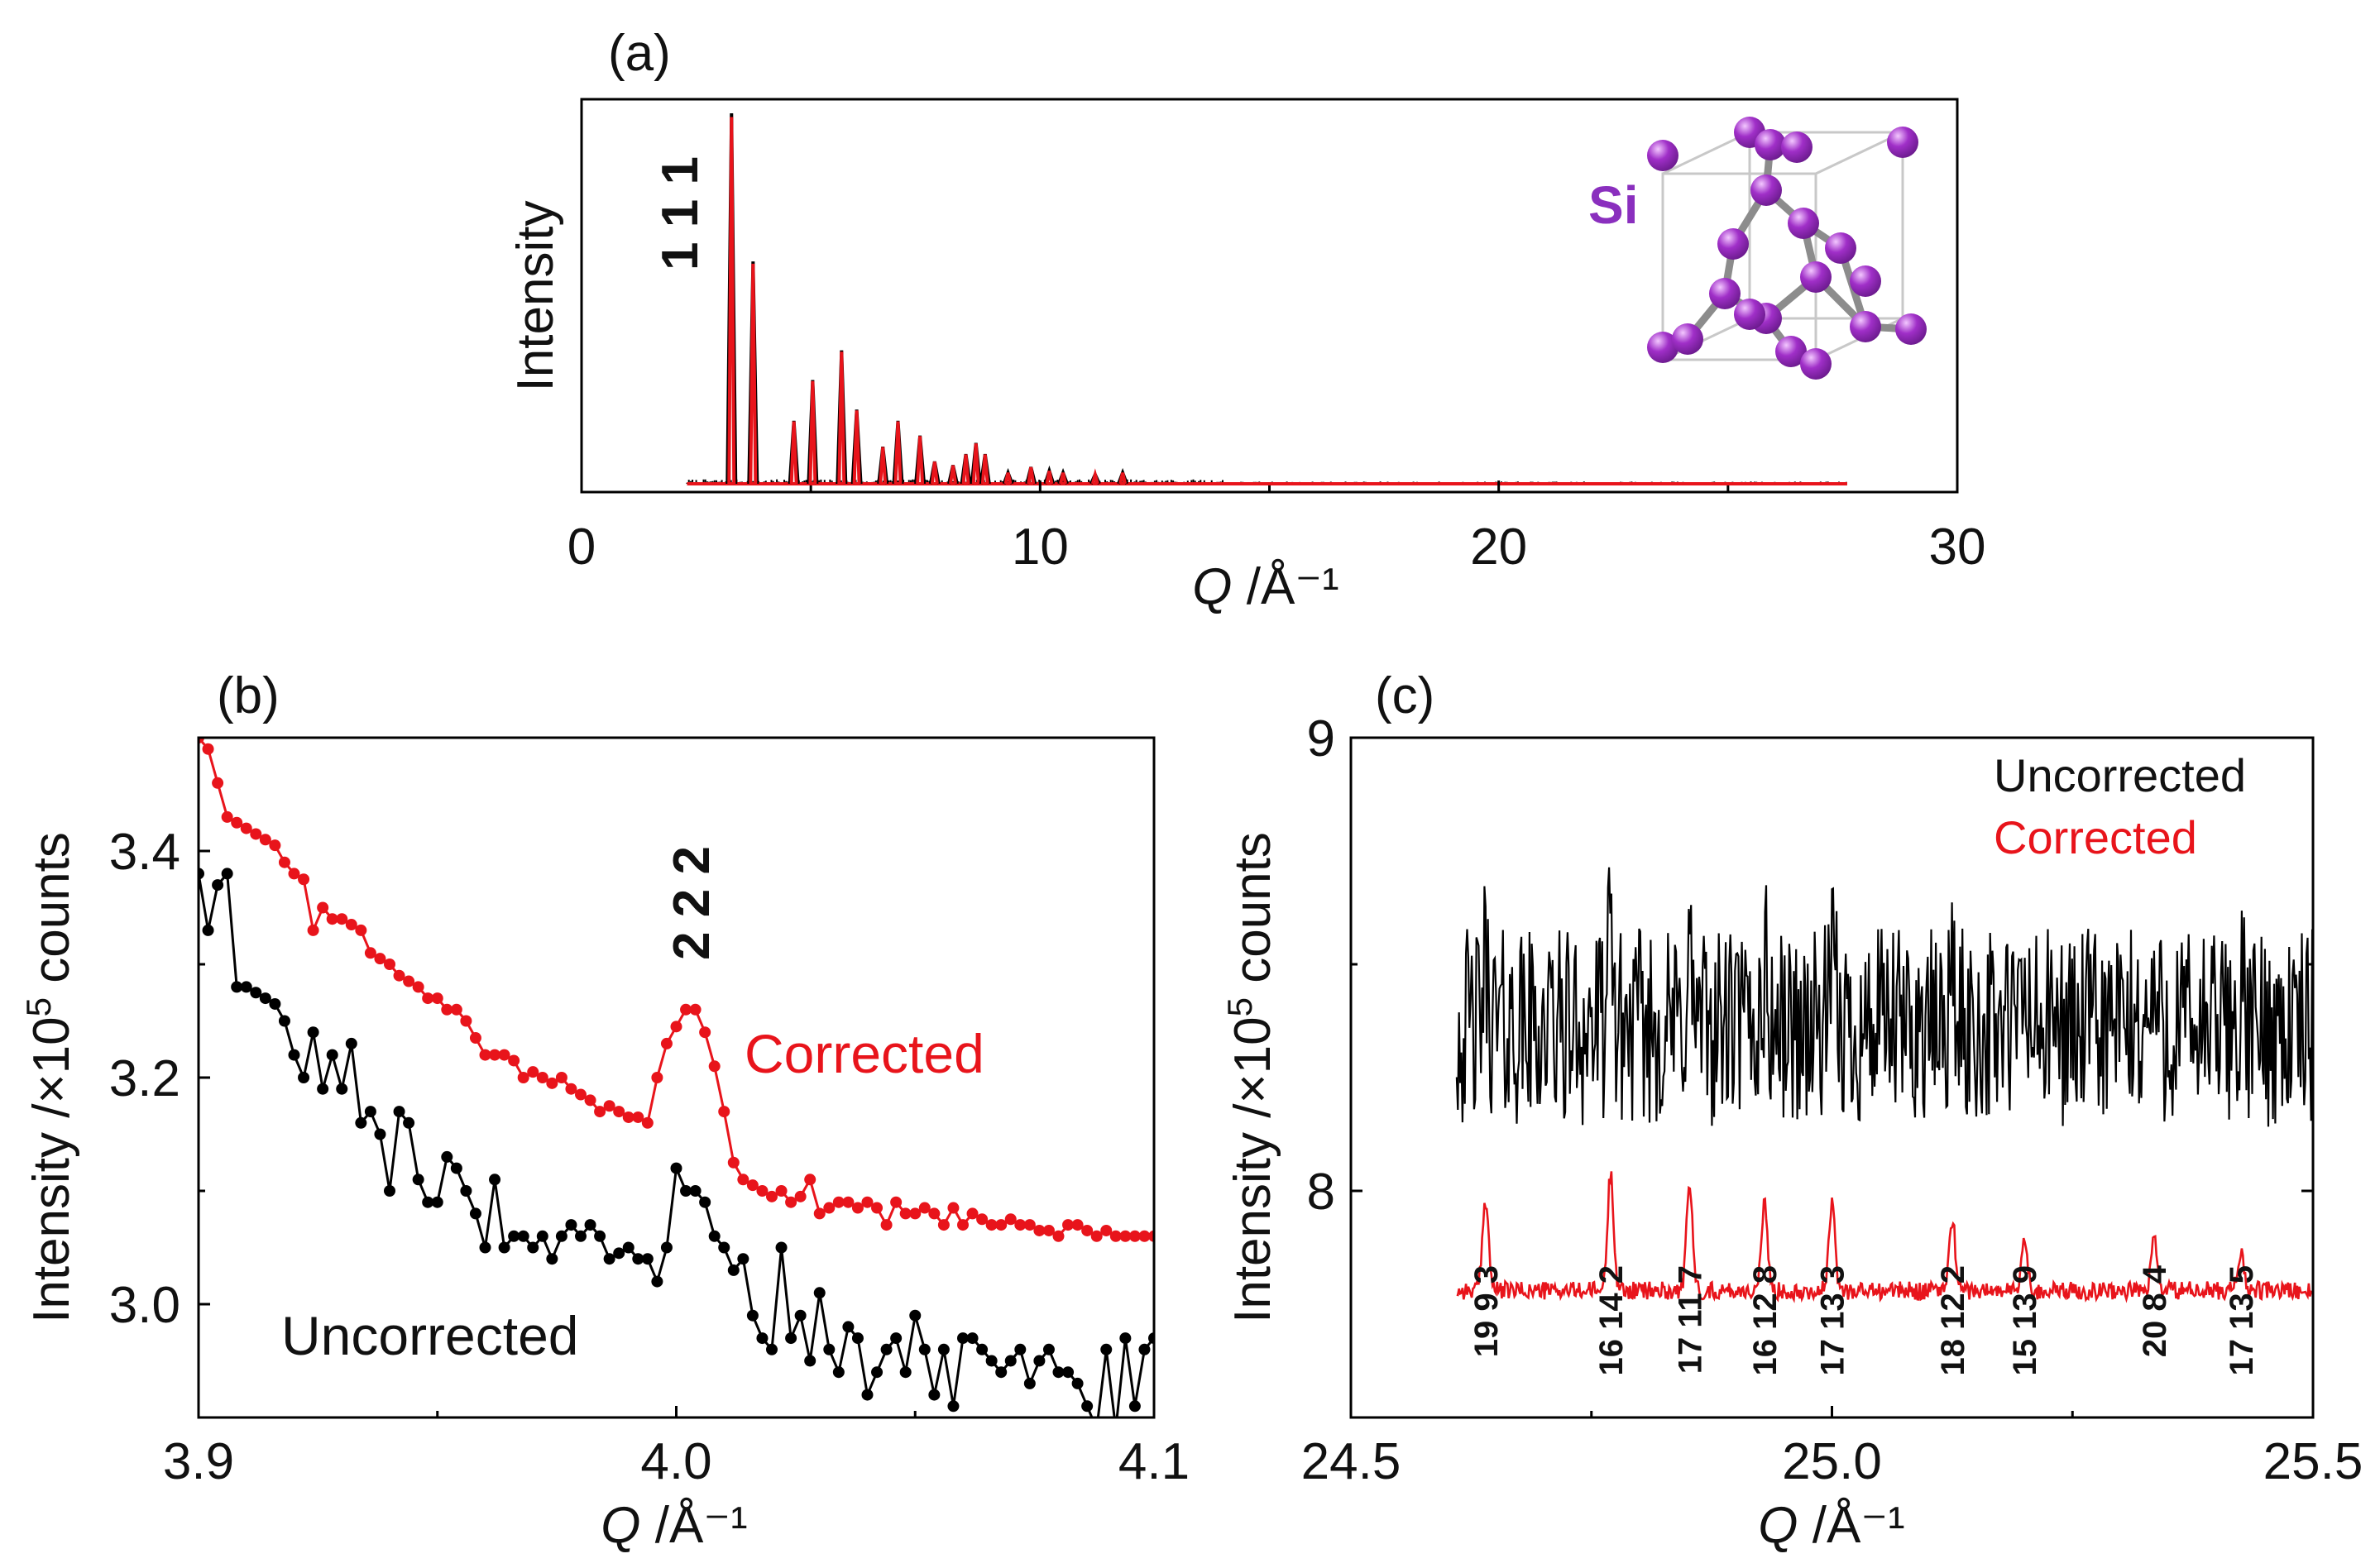  Describe the element at coordinates (2155, 1310) in the screenshot. I see `c-hkl-label: 20 8 4` at that location.